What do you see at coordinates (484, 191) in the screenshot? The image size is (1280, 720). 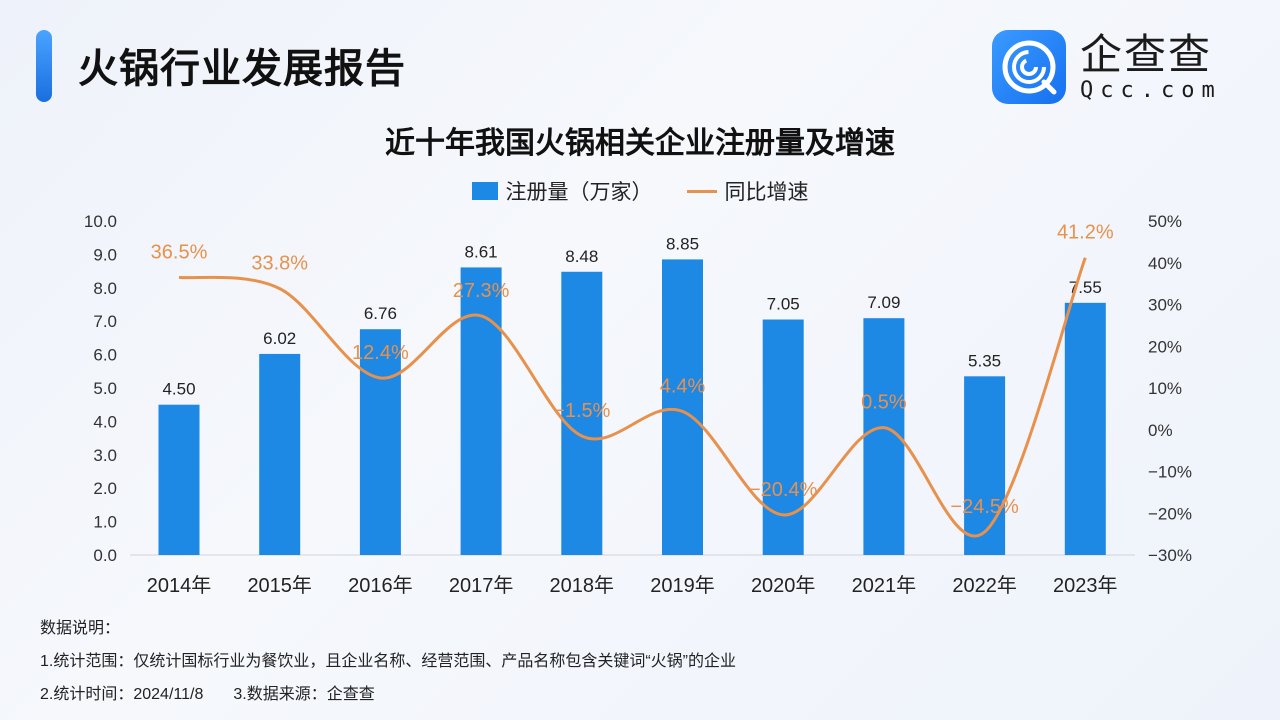 I see `legend-bar-swatch` at bounding box center [484, 191].